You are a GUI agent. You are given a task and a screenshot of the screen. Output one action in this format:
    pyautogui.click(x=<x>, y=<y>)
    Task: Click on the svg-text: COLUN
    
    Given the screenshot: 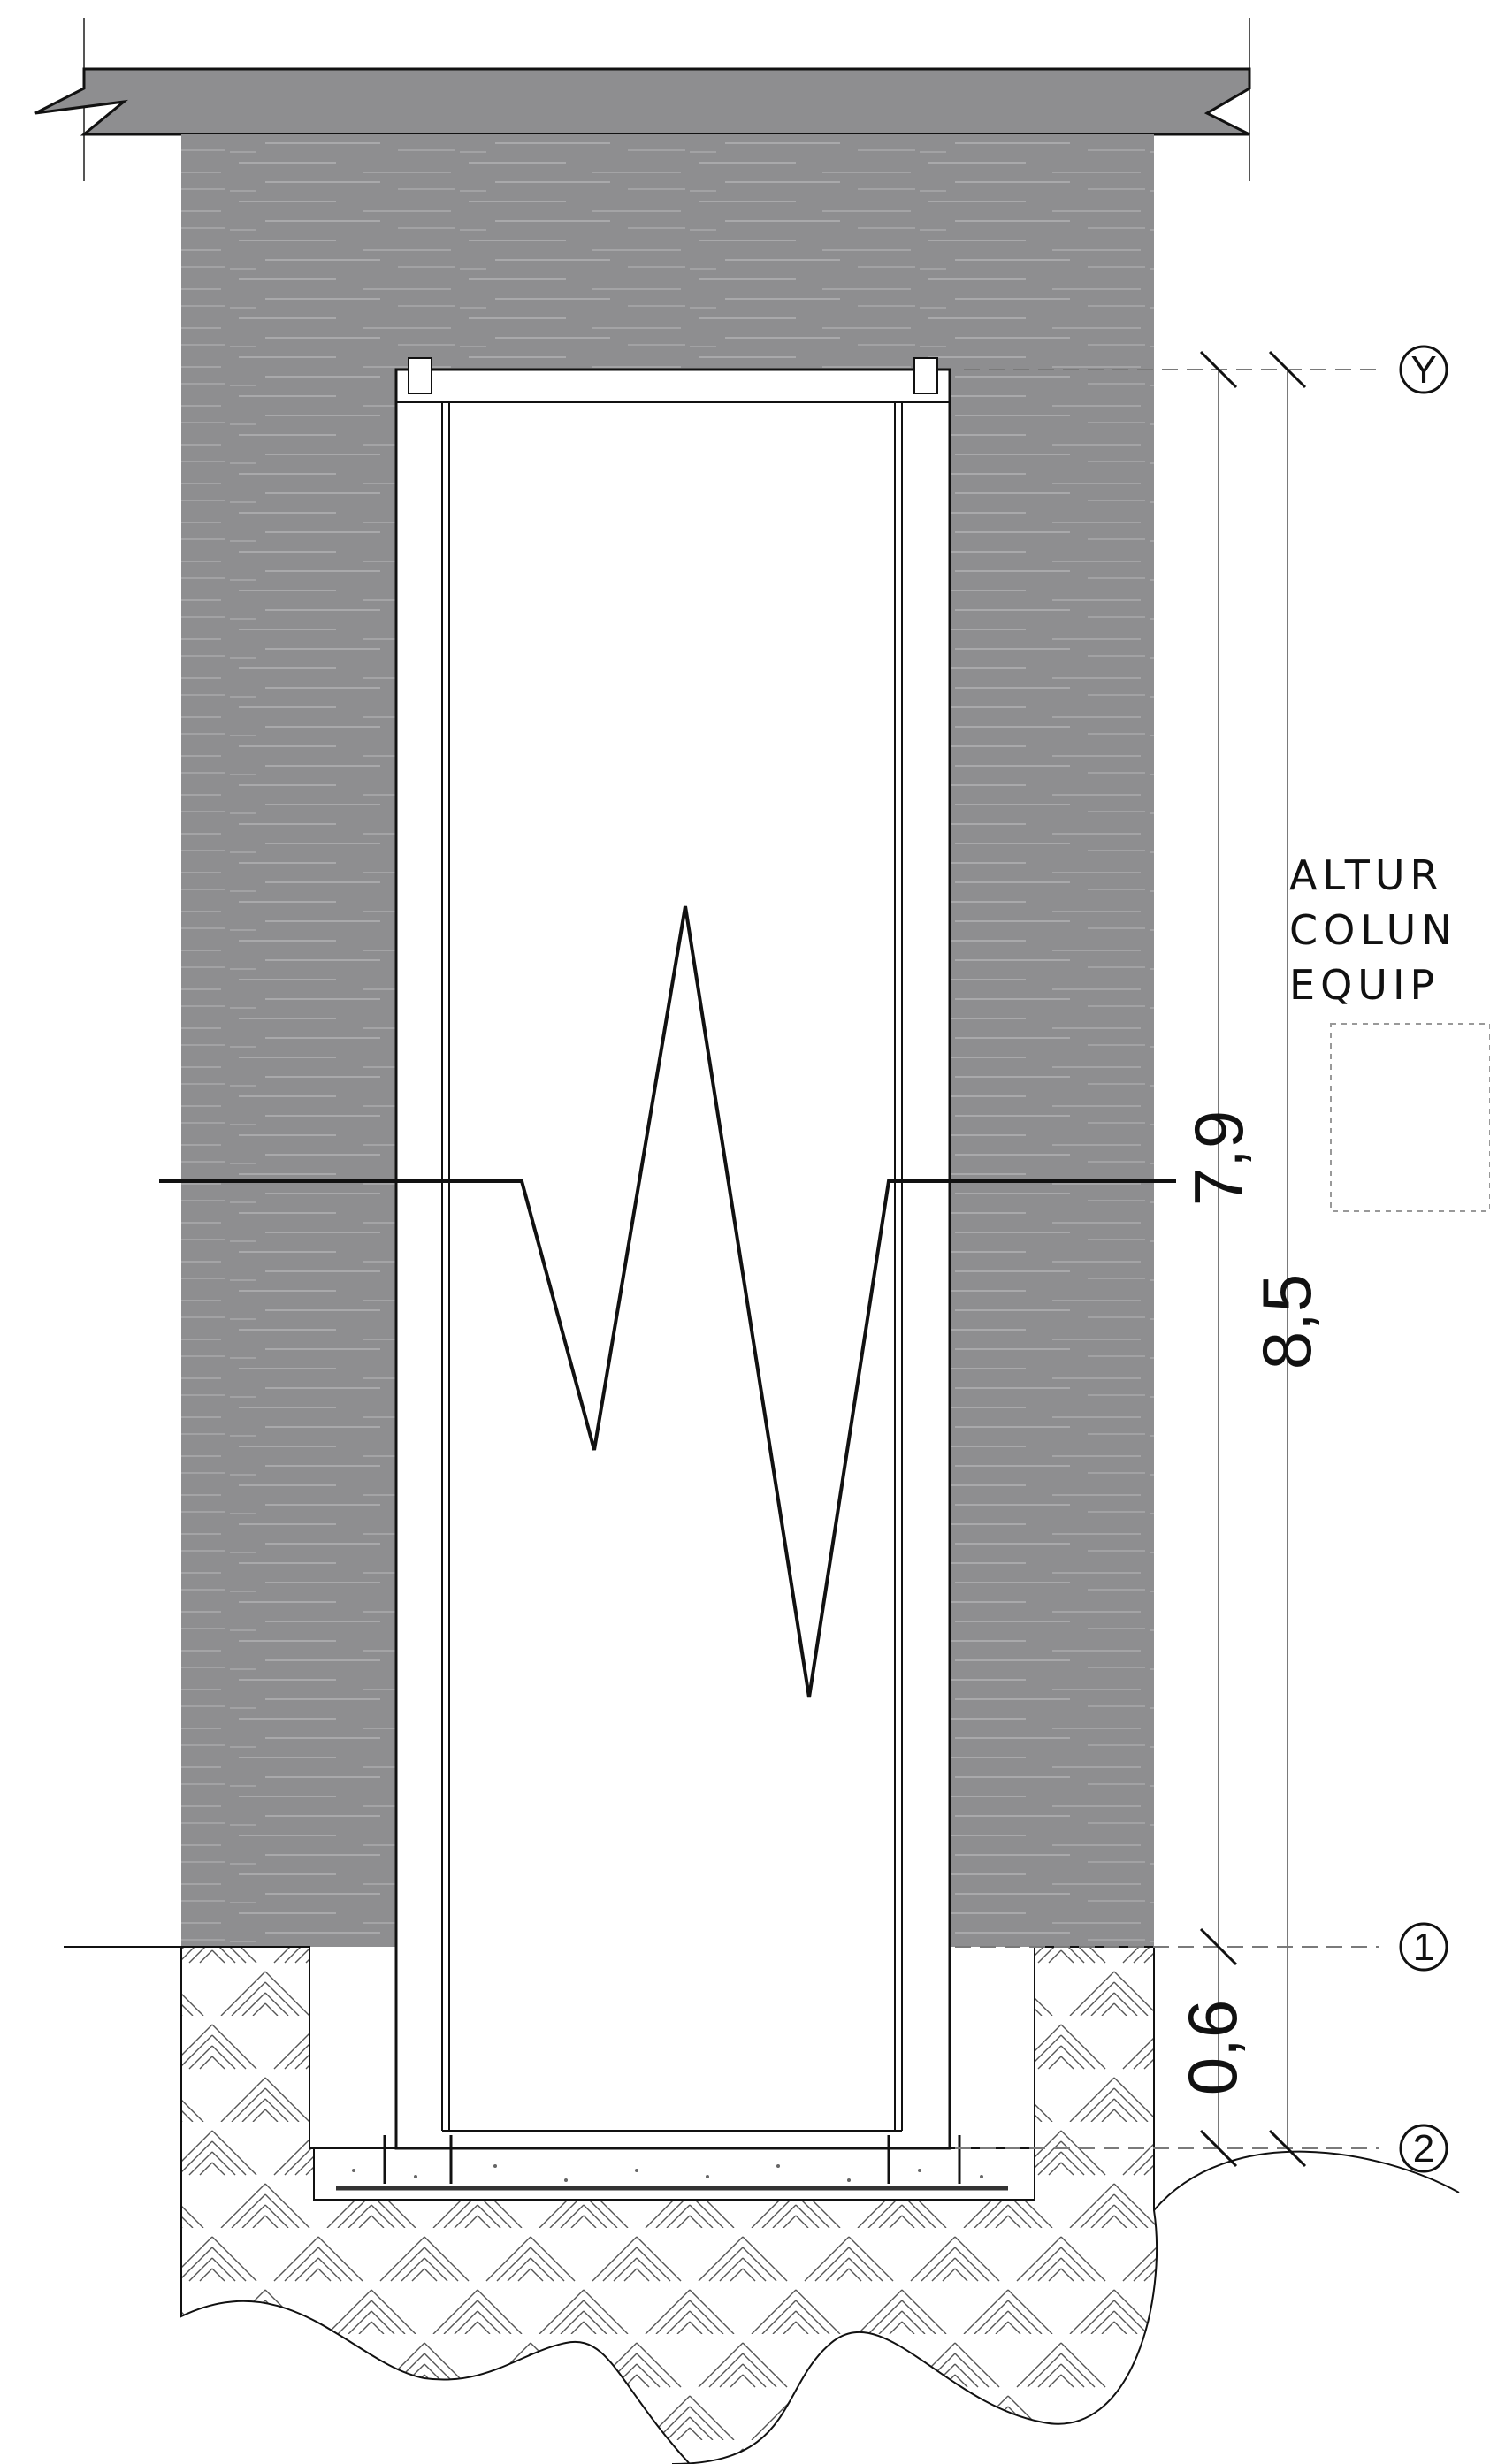 What is the action you would take?
    pyautogui.click(x=1373, y=930)
    